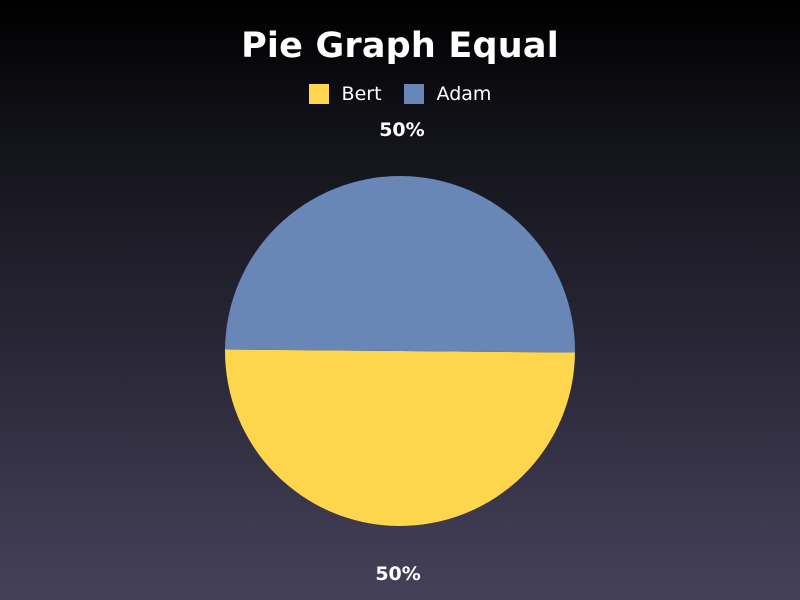  I want to click on legend-item-bert: Bert, so click(345, 94).